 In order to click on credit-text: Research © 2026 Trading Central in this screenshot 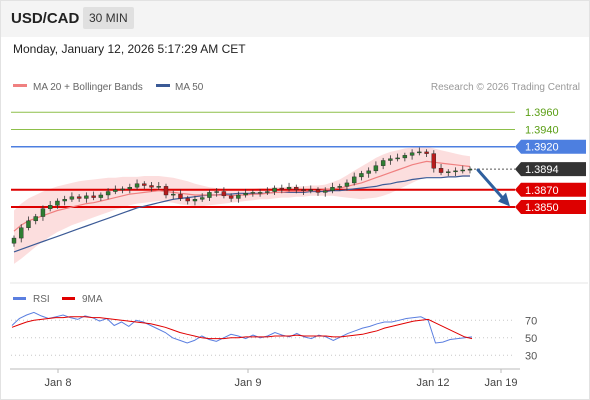, I will do `click(505, 87)`.